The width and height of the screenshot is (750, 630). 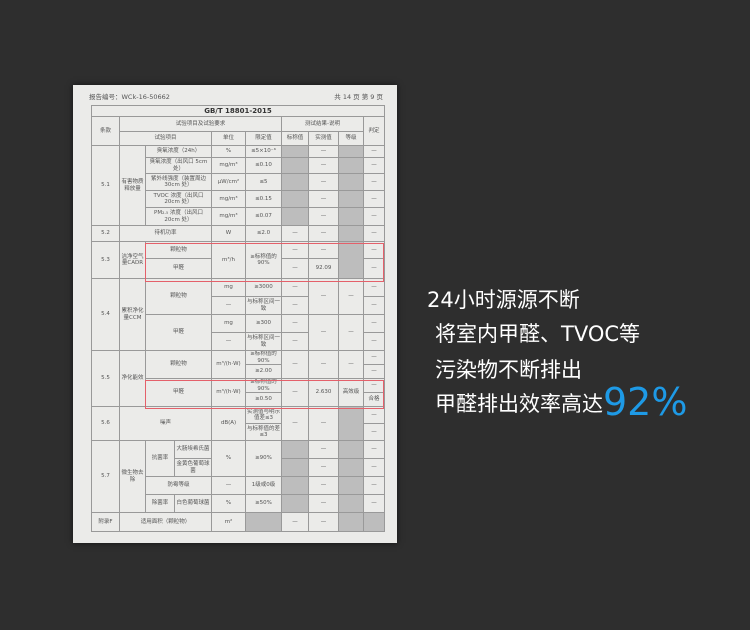 I want to click on table-row: 5.1 有害物质释放量 臭氧浓度（24h）% ≤5×10⁻⁶ — —, so click(x=238, y=185).